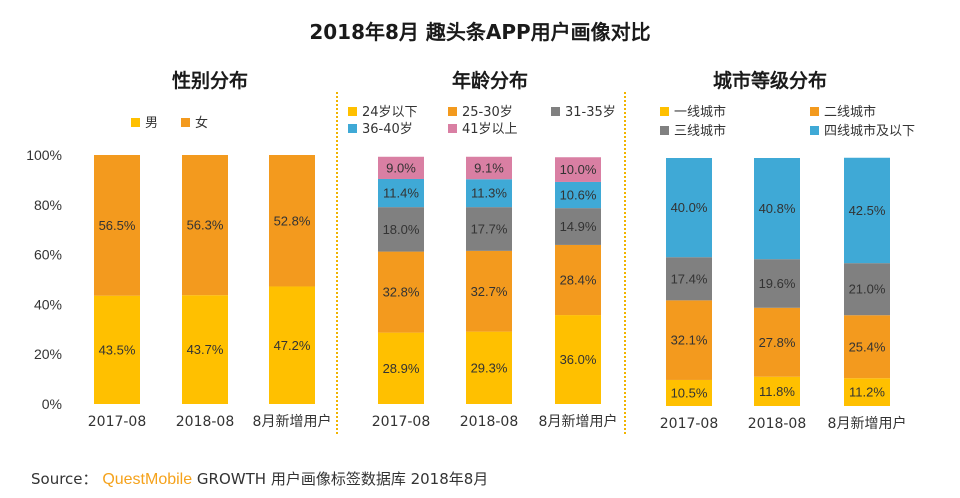 This screenshot has height=498, width=960. What do you see at coordinates (151, 123) in the screenshot?
I see `legend-label: 男` at bounding box center [151, 123].